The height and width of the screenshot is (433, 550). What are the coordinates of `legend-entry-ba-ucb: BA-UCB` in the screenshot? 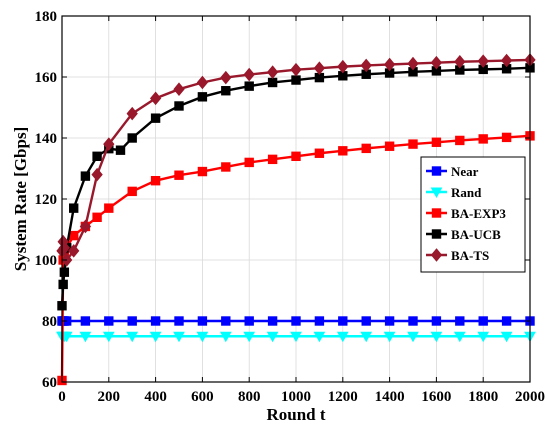 It's located at (463, 234).